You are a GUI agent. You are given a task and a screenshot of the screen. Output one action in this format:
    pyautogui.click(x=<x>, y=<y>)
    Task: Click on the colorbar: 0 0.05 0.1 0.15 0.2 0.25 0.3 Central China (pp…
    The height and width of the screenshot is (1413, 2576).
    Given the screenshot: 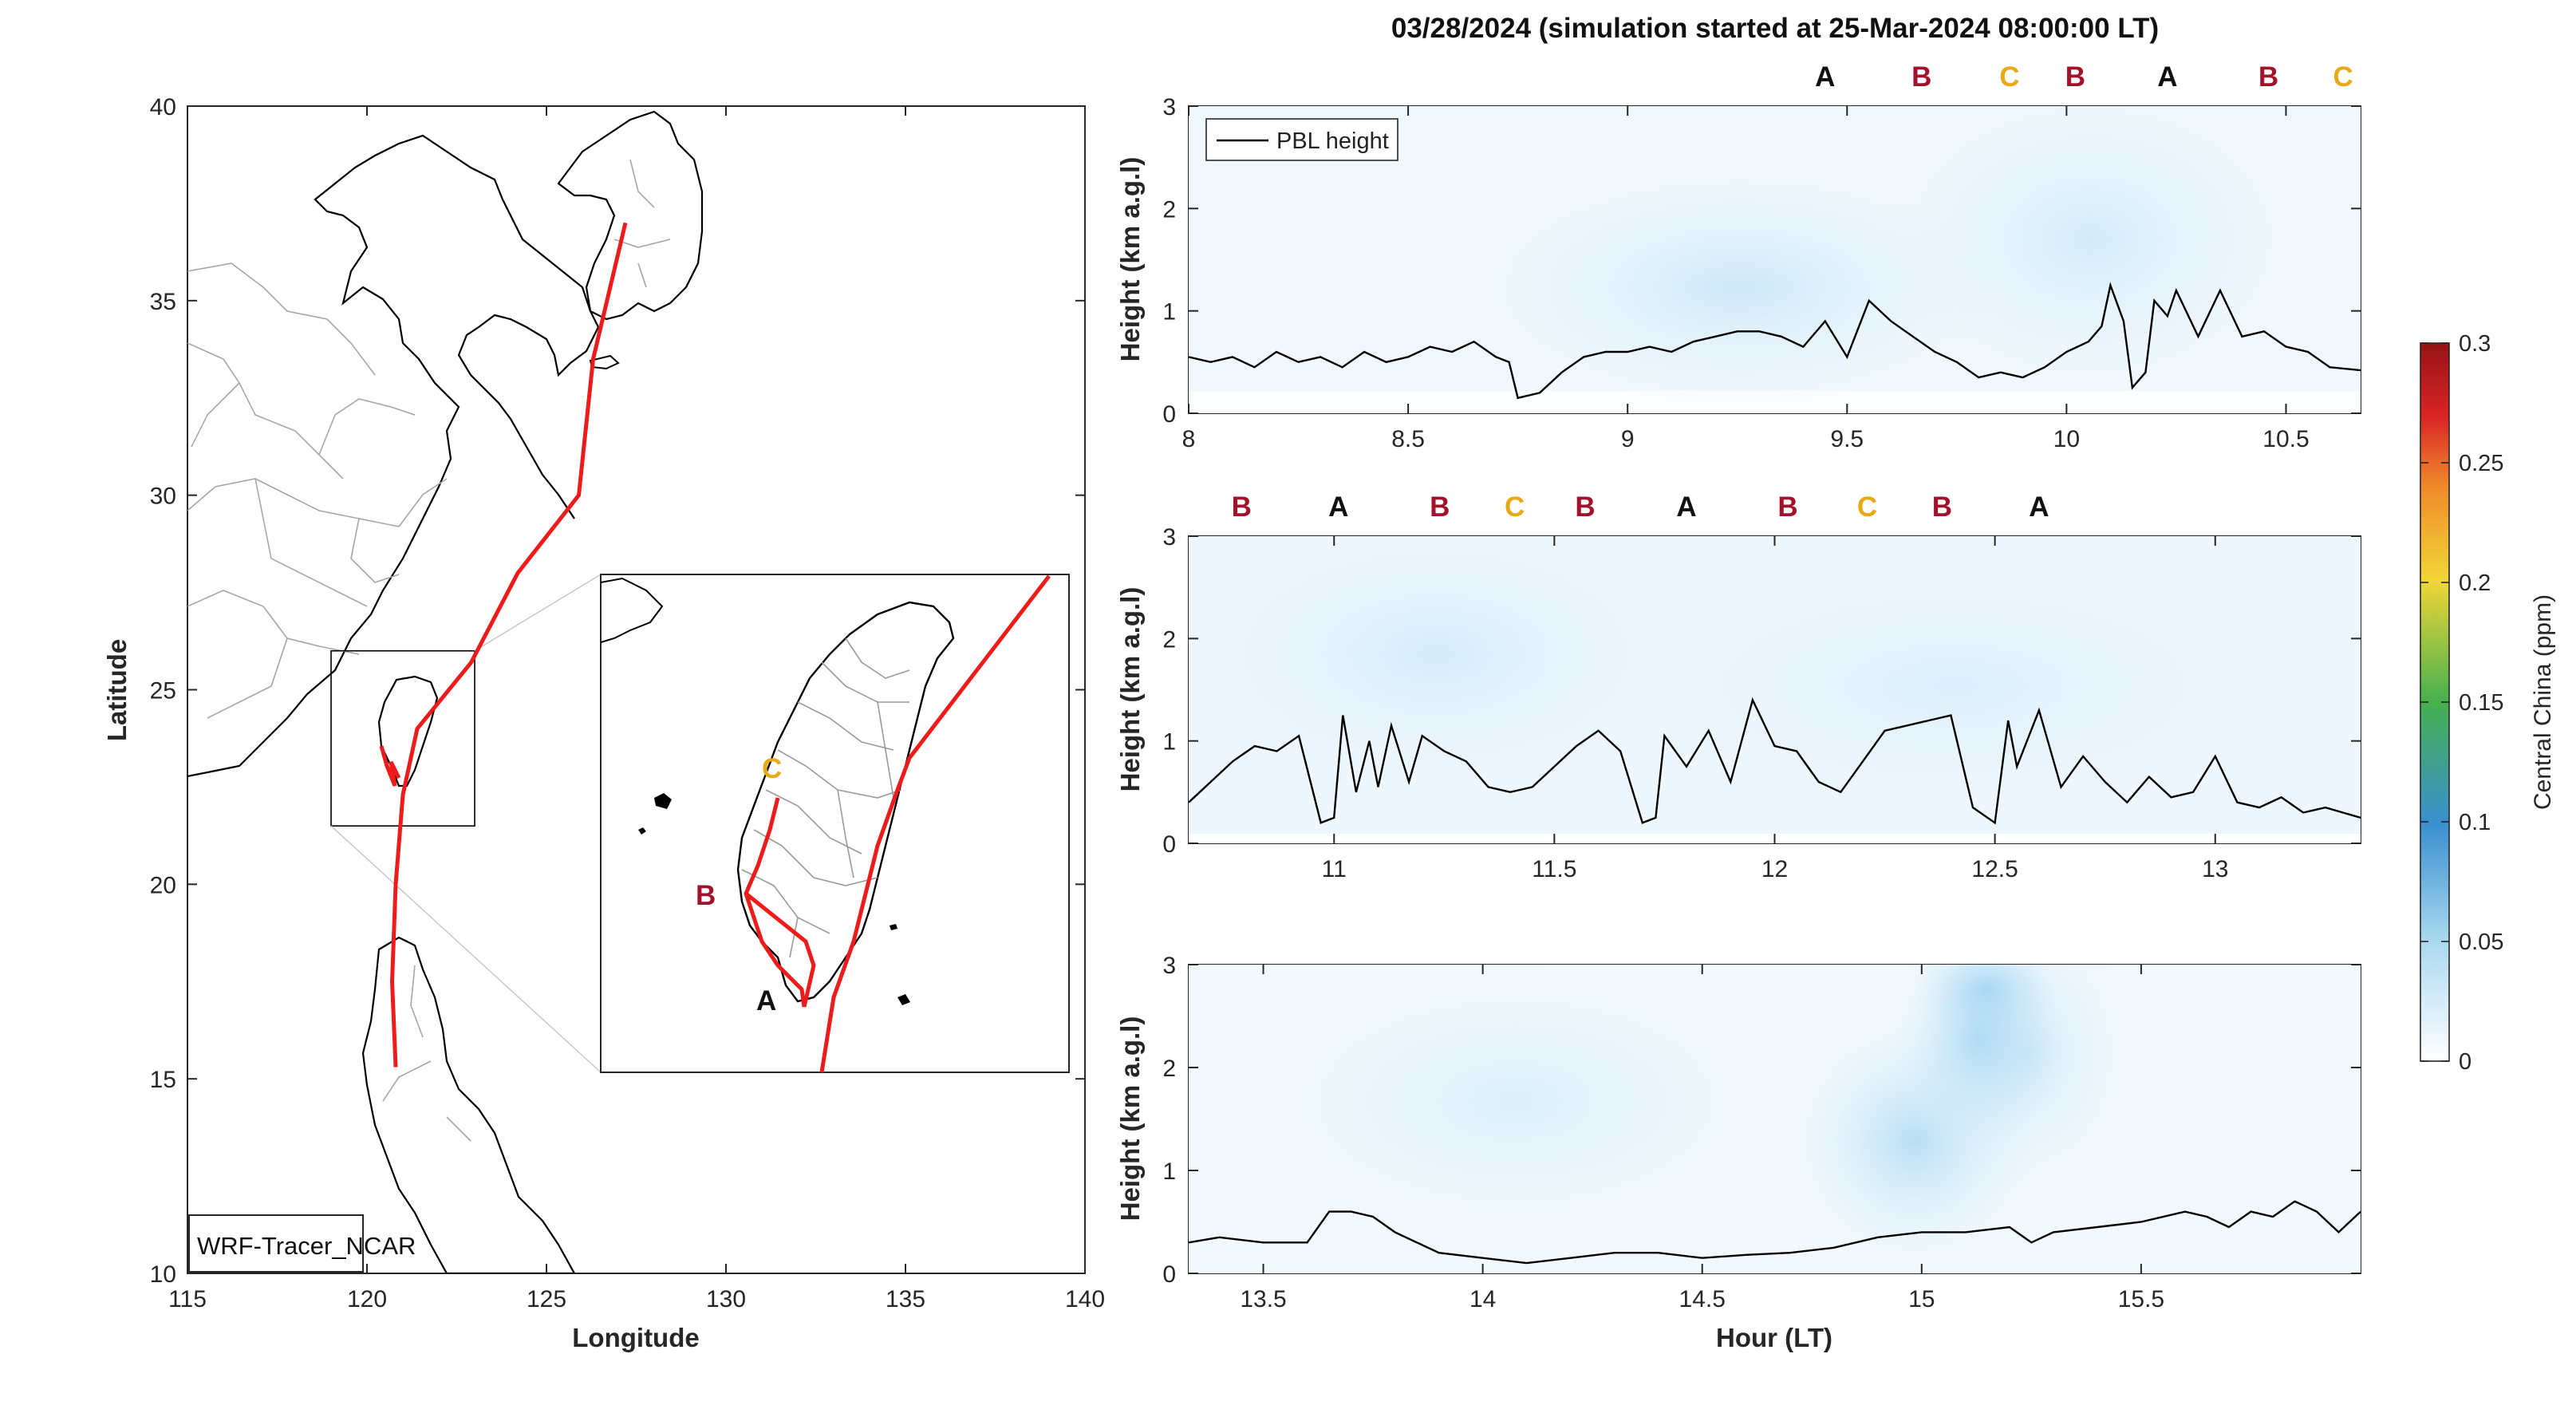 What is the action you would take?
    pyautogui.click(x=2488, y=703)
    